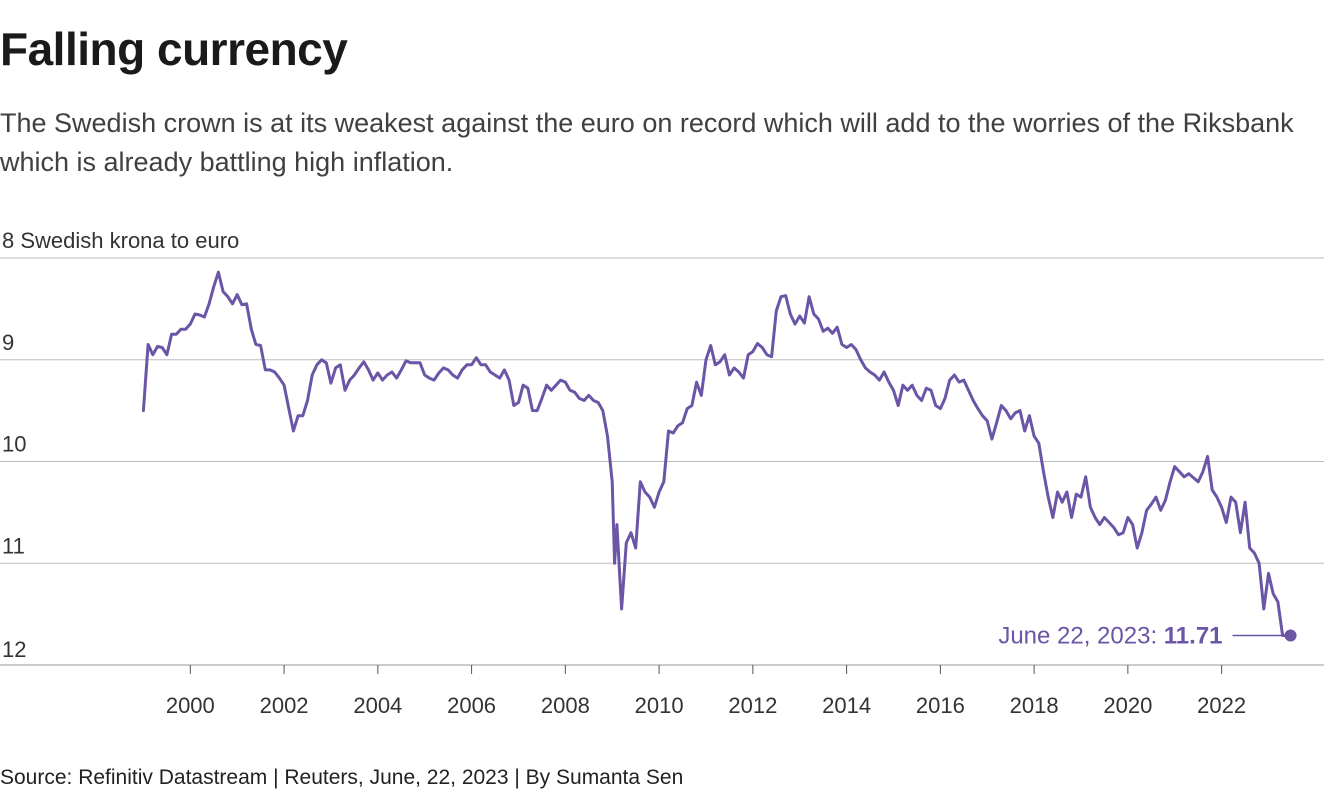 This screenshot has height=800, width=1328. Describe the element at coordinates (190, 705) in the screenshot. I see `x-tick-label: 2000` at that location.